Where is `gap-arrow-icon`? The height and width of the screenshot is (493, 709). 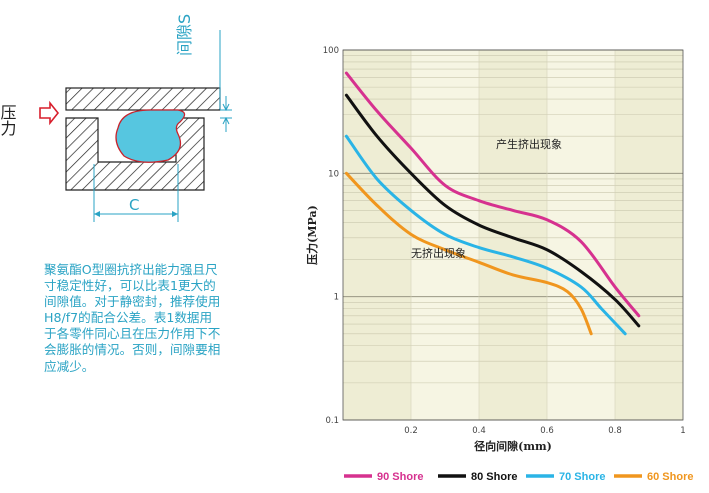
gap-arrow-icon is located at coordinates (226, 114).